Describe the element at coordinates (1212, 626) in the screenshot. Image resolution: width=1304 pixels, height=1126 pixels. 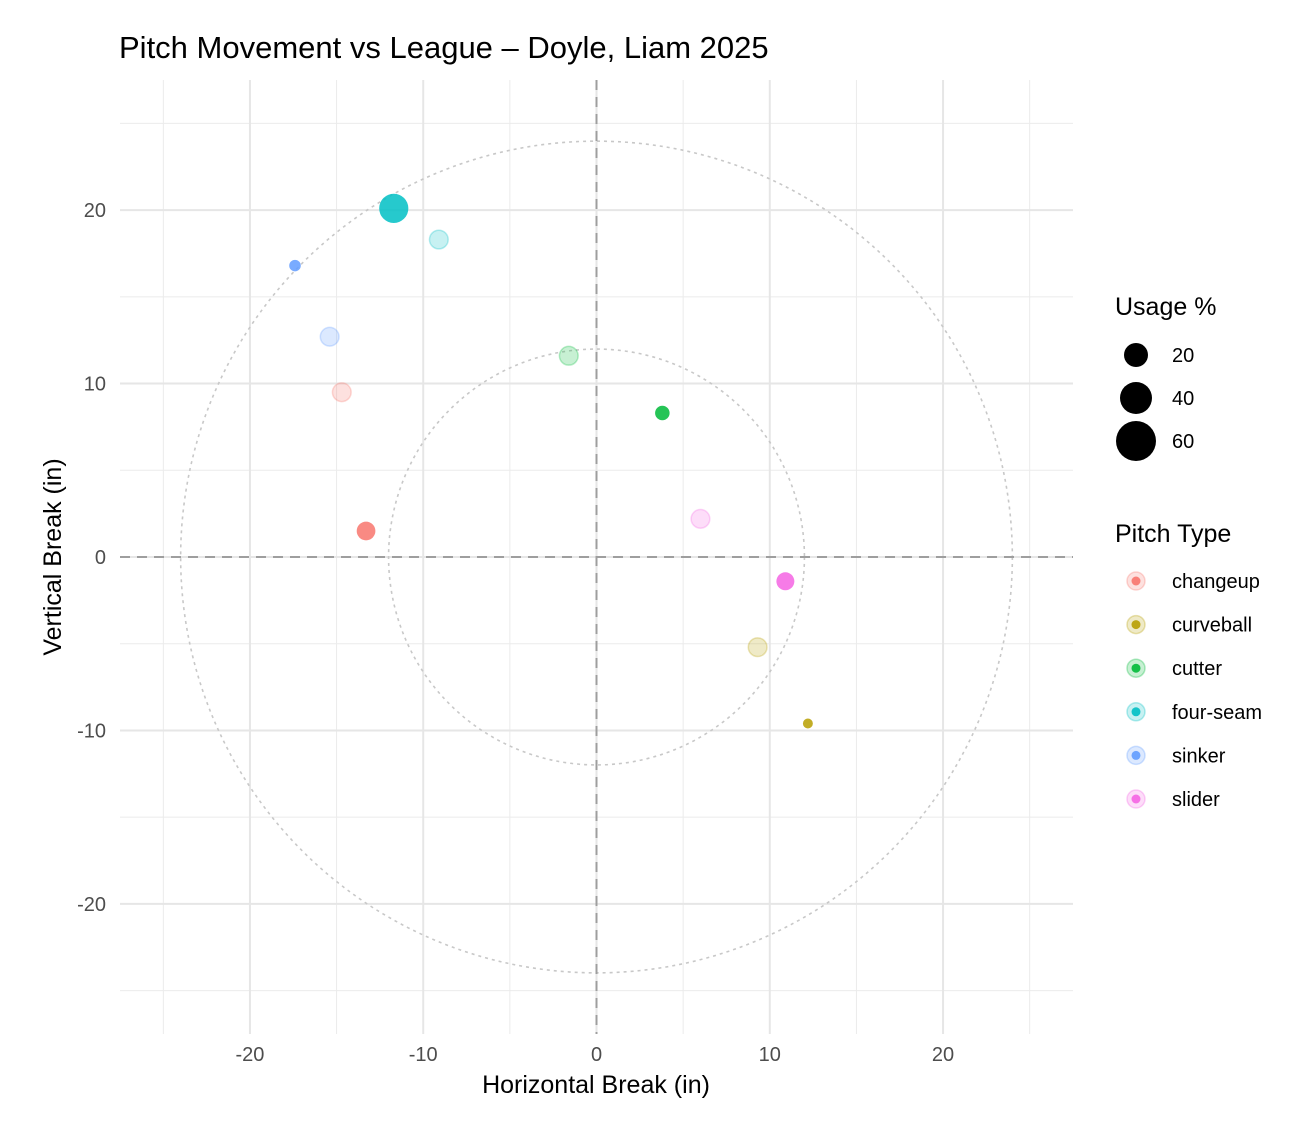
I see `color-legend-label: curveball` at that location.